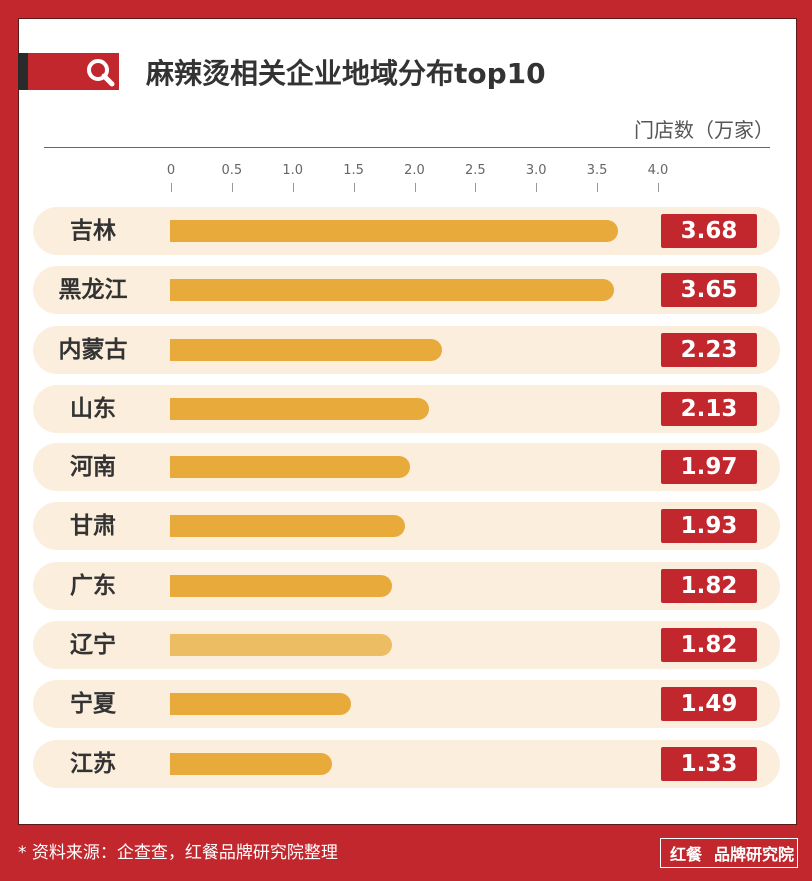 Image resolution: width=812 pixels, height=881 pixels. What do you see at coordinates (709, 409) in the screenshot?
I see `value-label: 2.13` at bounding box center [709, 409].